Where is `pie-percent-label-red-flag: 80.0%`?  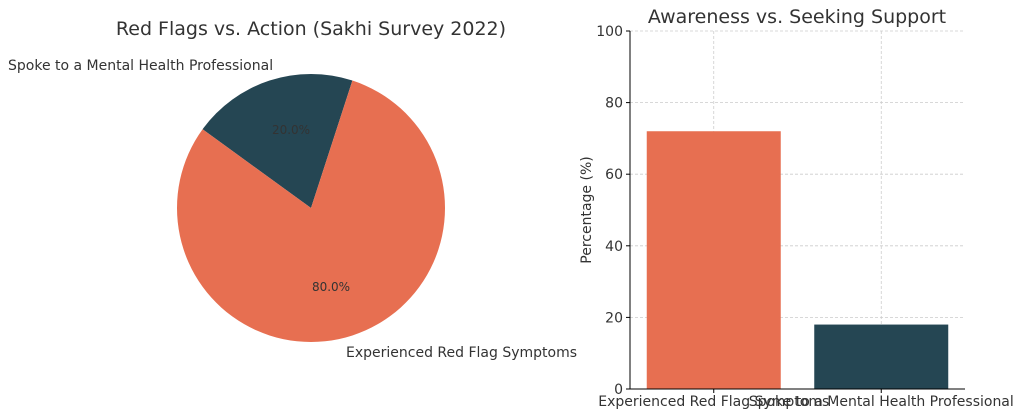 pie-percent-label-red-flag: 80.0% is located at coordinates (331, 287).